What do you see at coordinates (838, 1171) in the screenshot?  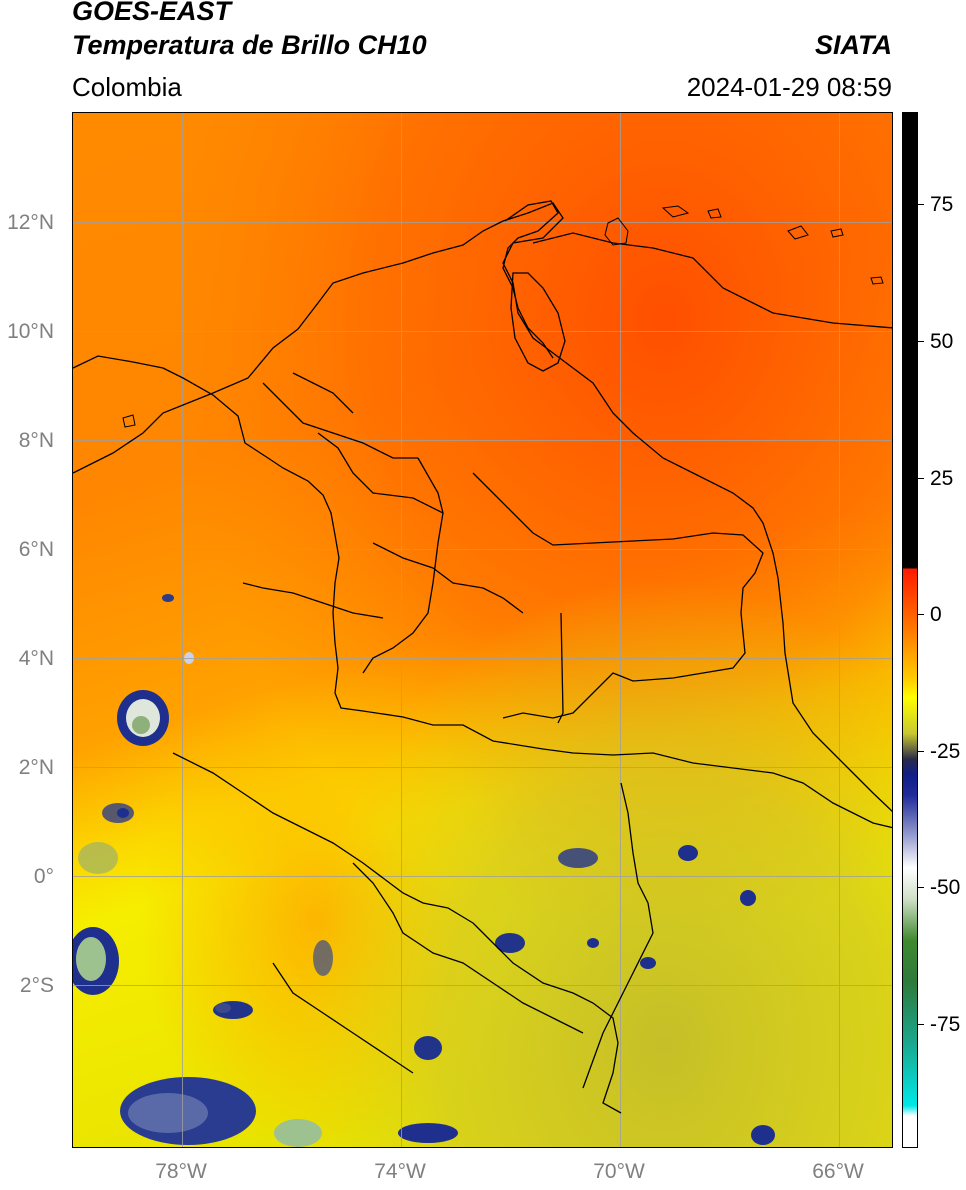 I see `lon-tick-label: 66°W` at bounding box center [838, 1171].